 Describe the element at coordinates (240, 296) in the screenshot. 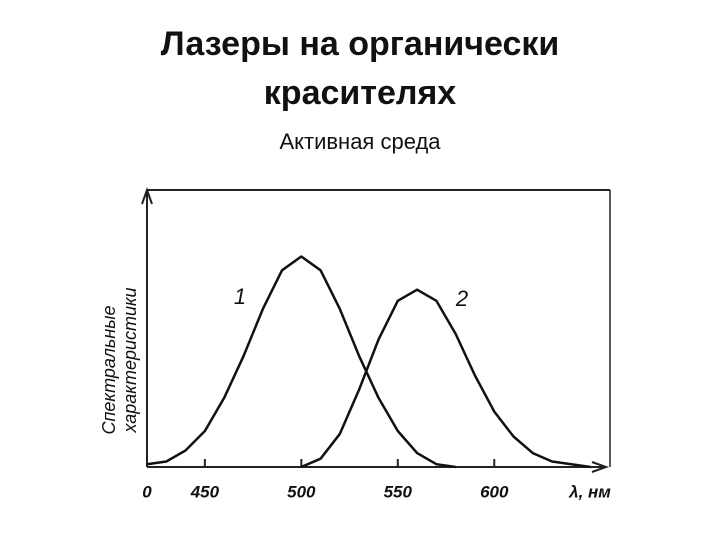

I see `curve-label: 1` at that location.